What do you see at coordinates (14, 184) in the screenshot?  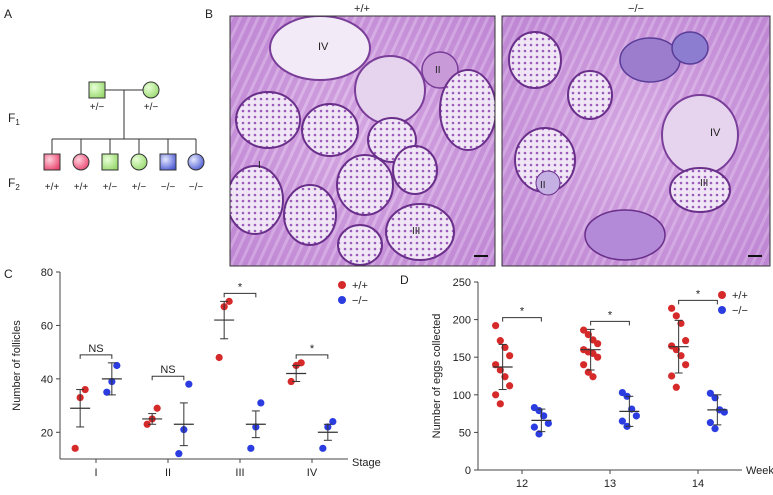 I see `f2-generation-label: F2` at bounding box center [14, 184].